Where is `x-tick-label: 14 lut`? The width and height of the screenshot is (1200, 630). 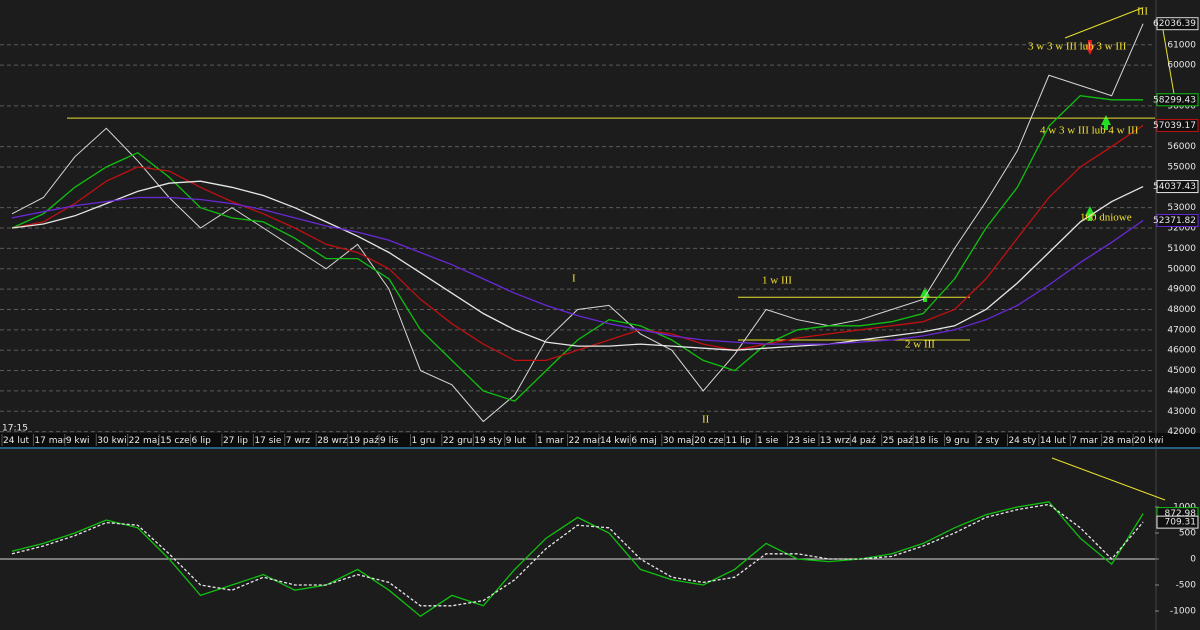 x-tick-label: 14 lut is located at coordinates (1053, 441).